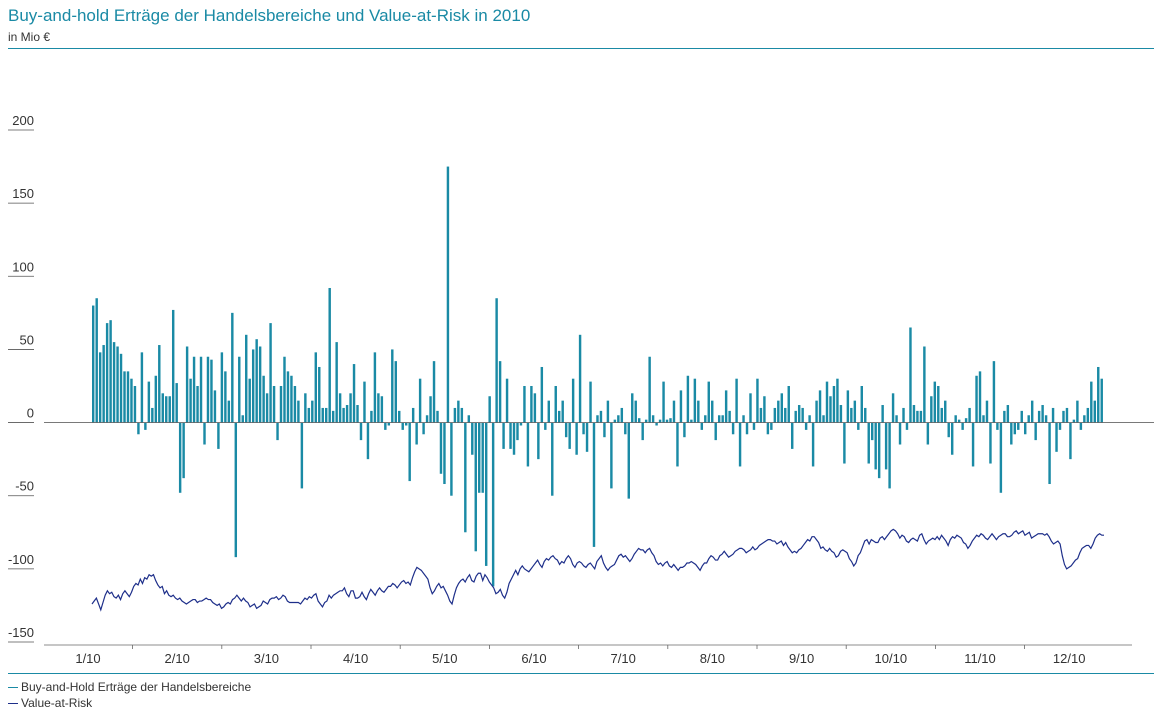 The image size is (1166, 717). Describe the element at coordinates (533, 658) in the screenshot. I see `x-tick-label: 6/10` at that location.